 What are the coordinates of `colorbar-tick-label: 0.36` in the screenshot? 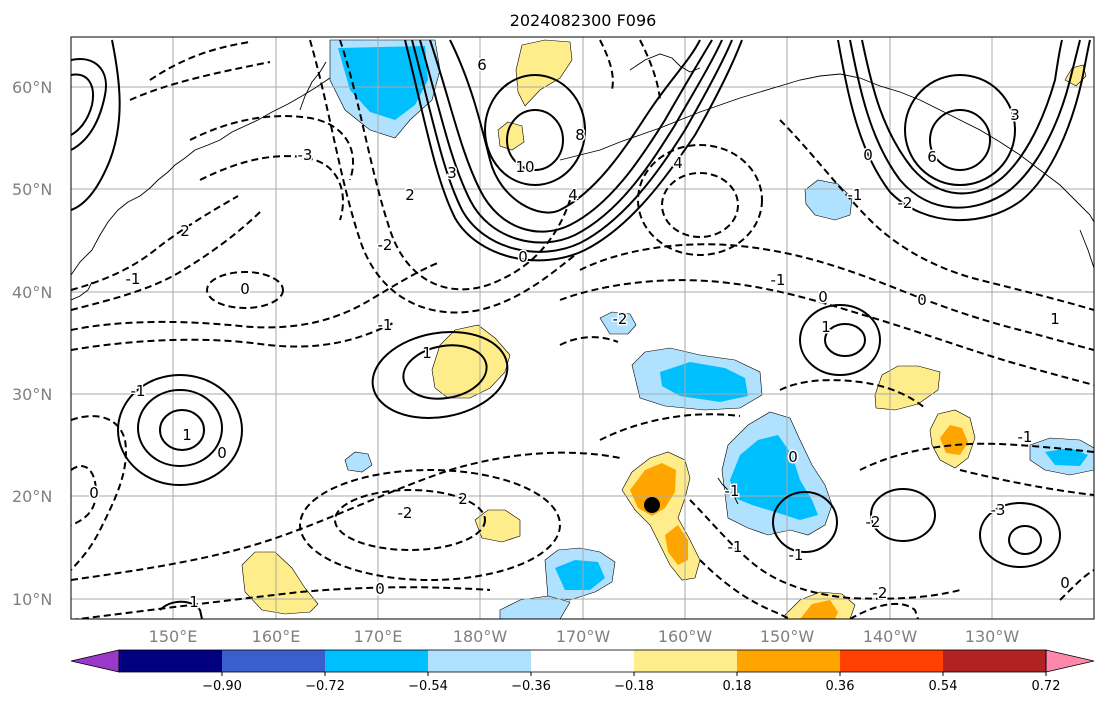 It's located at (840, 686).